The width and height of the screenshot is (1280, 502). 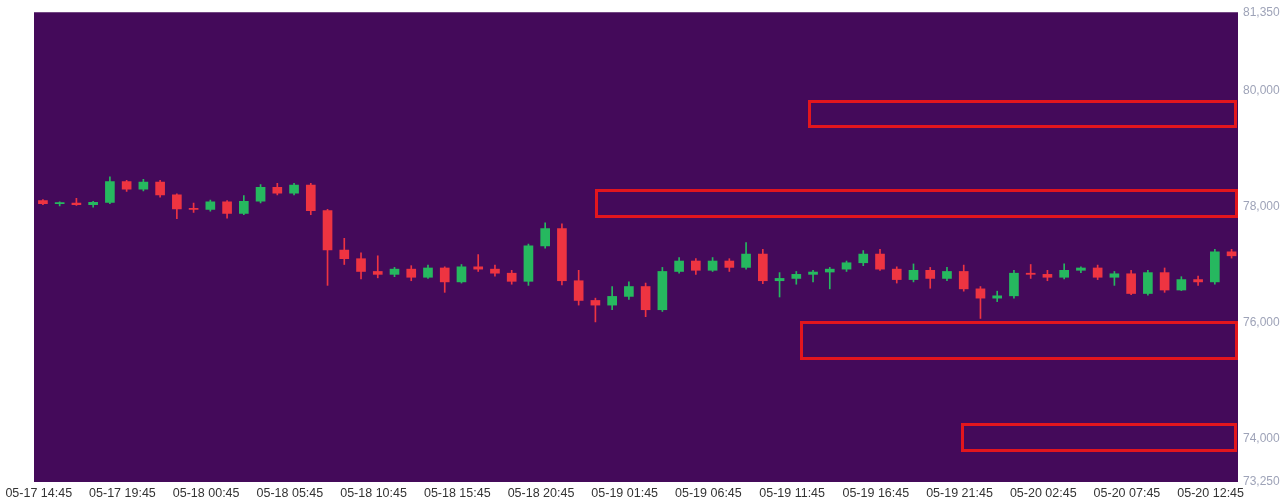 I want to click on x-tick-label: 05-18 05:45, so click(x=290, y=492).